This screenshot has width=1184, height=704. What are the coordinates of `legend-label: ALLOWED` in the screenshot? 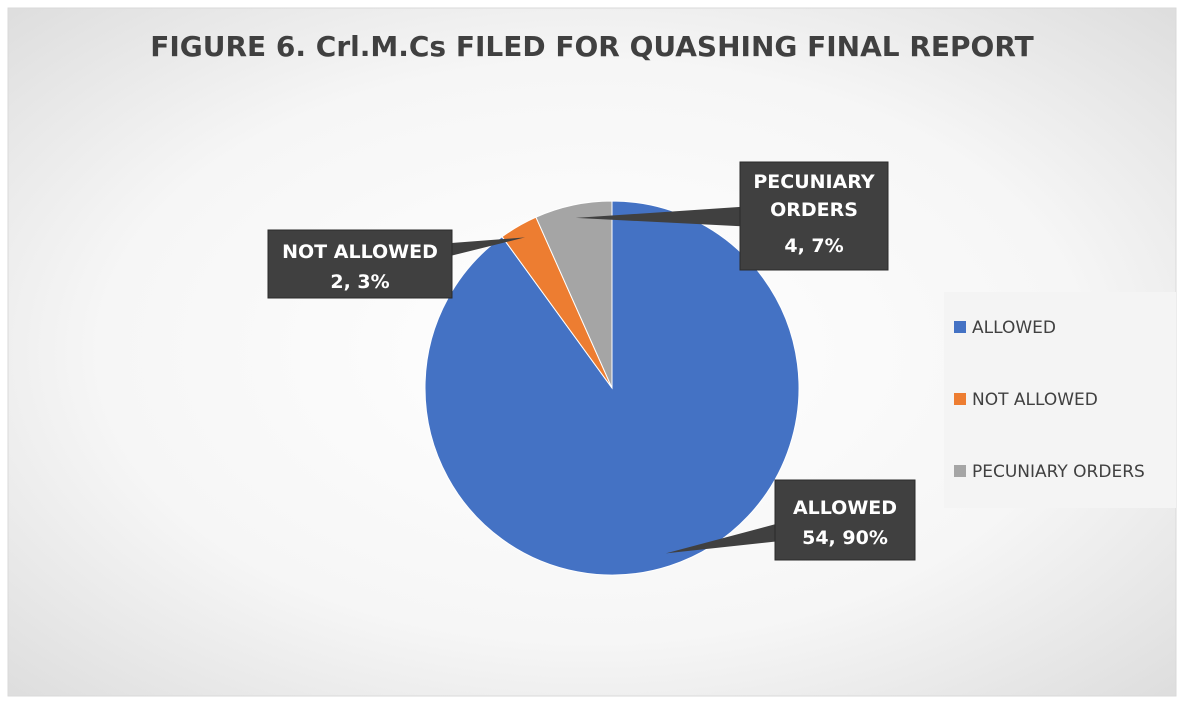 It's located at (1014, 328).